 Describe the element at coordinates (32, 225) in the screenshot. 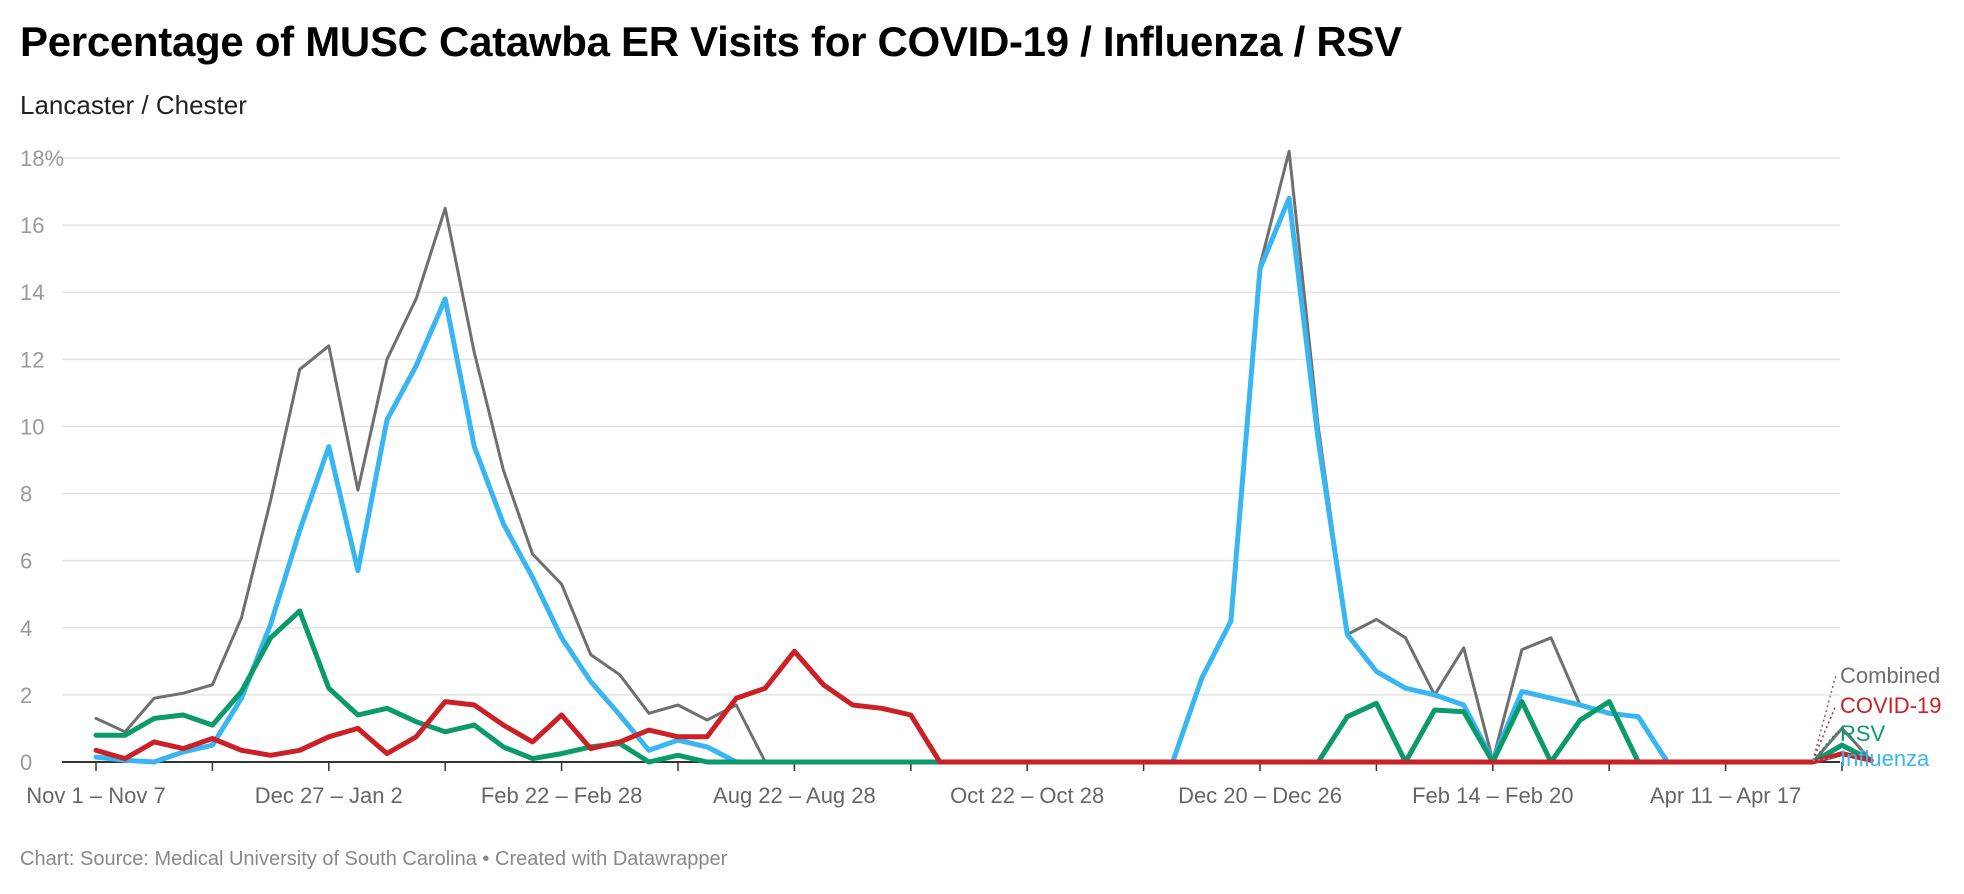

I see `y-tick-label: 16` at that location.